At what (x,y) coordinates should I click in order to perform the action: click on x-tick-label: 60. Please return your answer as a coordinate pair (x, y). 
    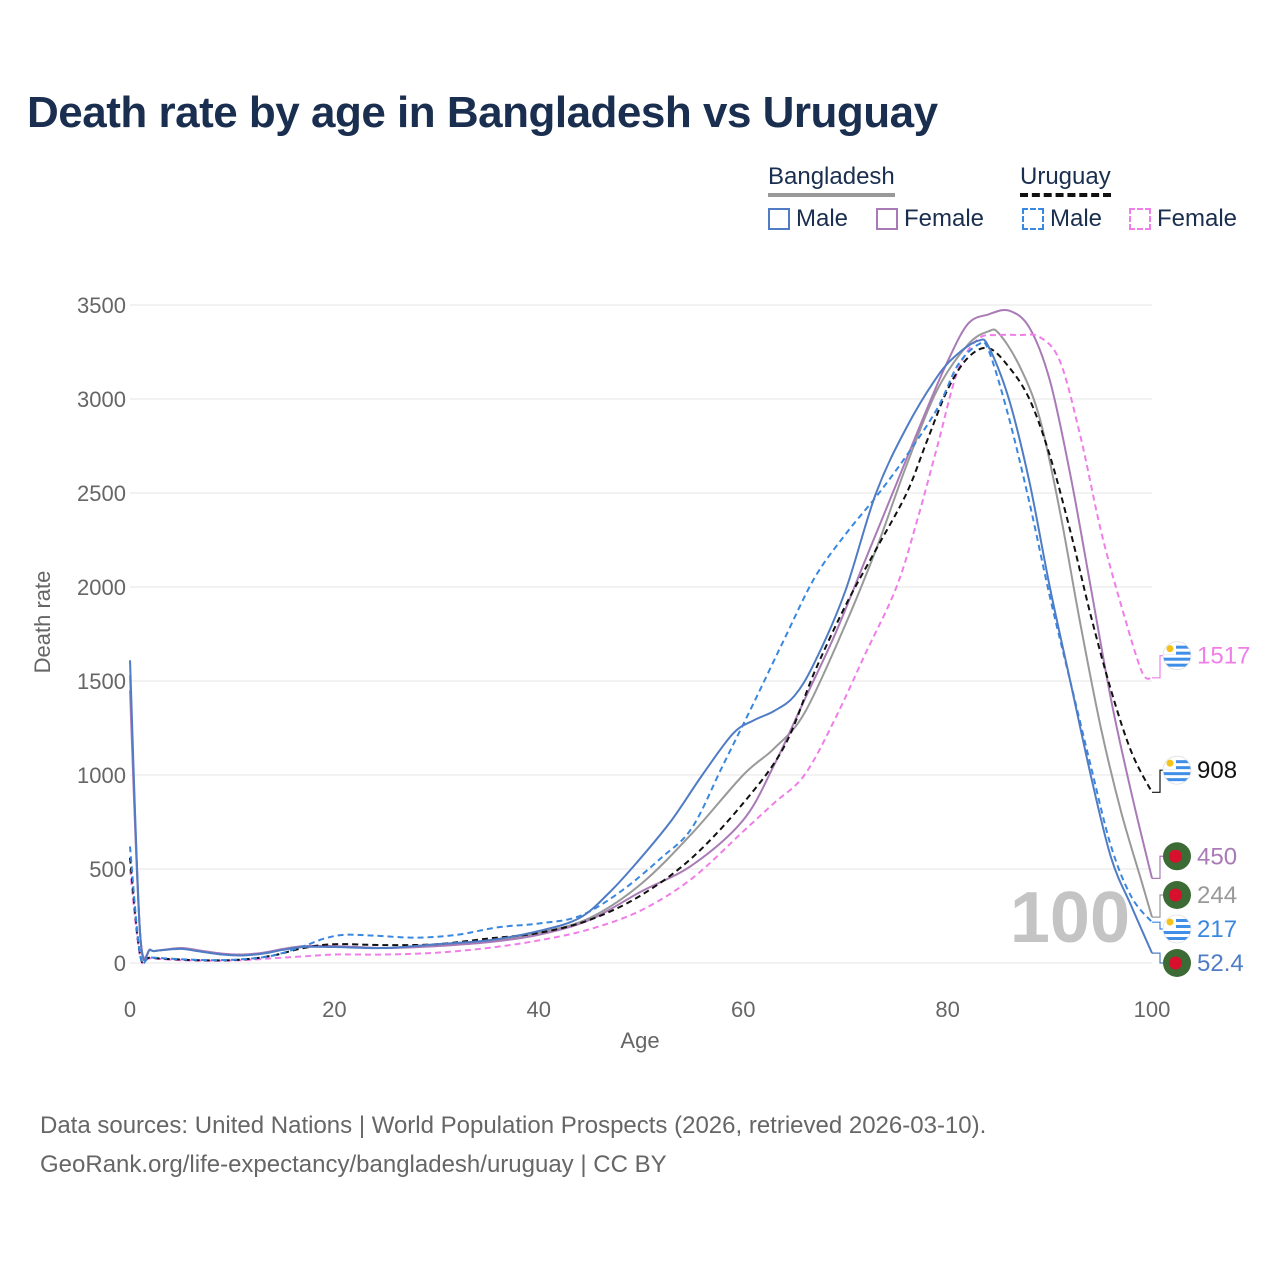
    Looking at the image, I should click on (743, 1009).